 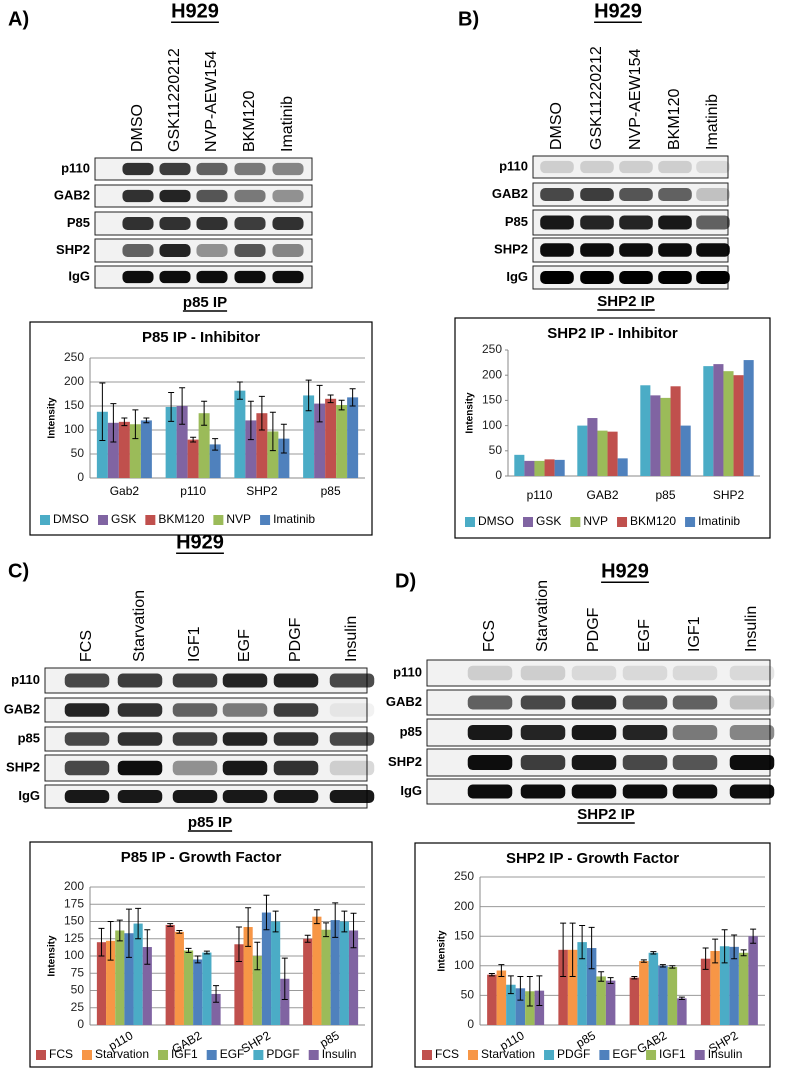 What do you see at coordinates (492, 425) in the screenshot?
I see `y-tick-label: 100` at bounding box center [492, 425].